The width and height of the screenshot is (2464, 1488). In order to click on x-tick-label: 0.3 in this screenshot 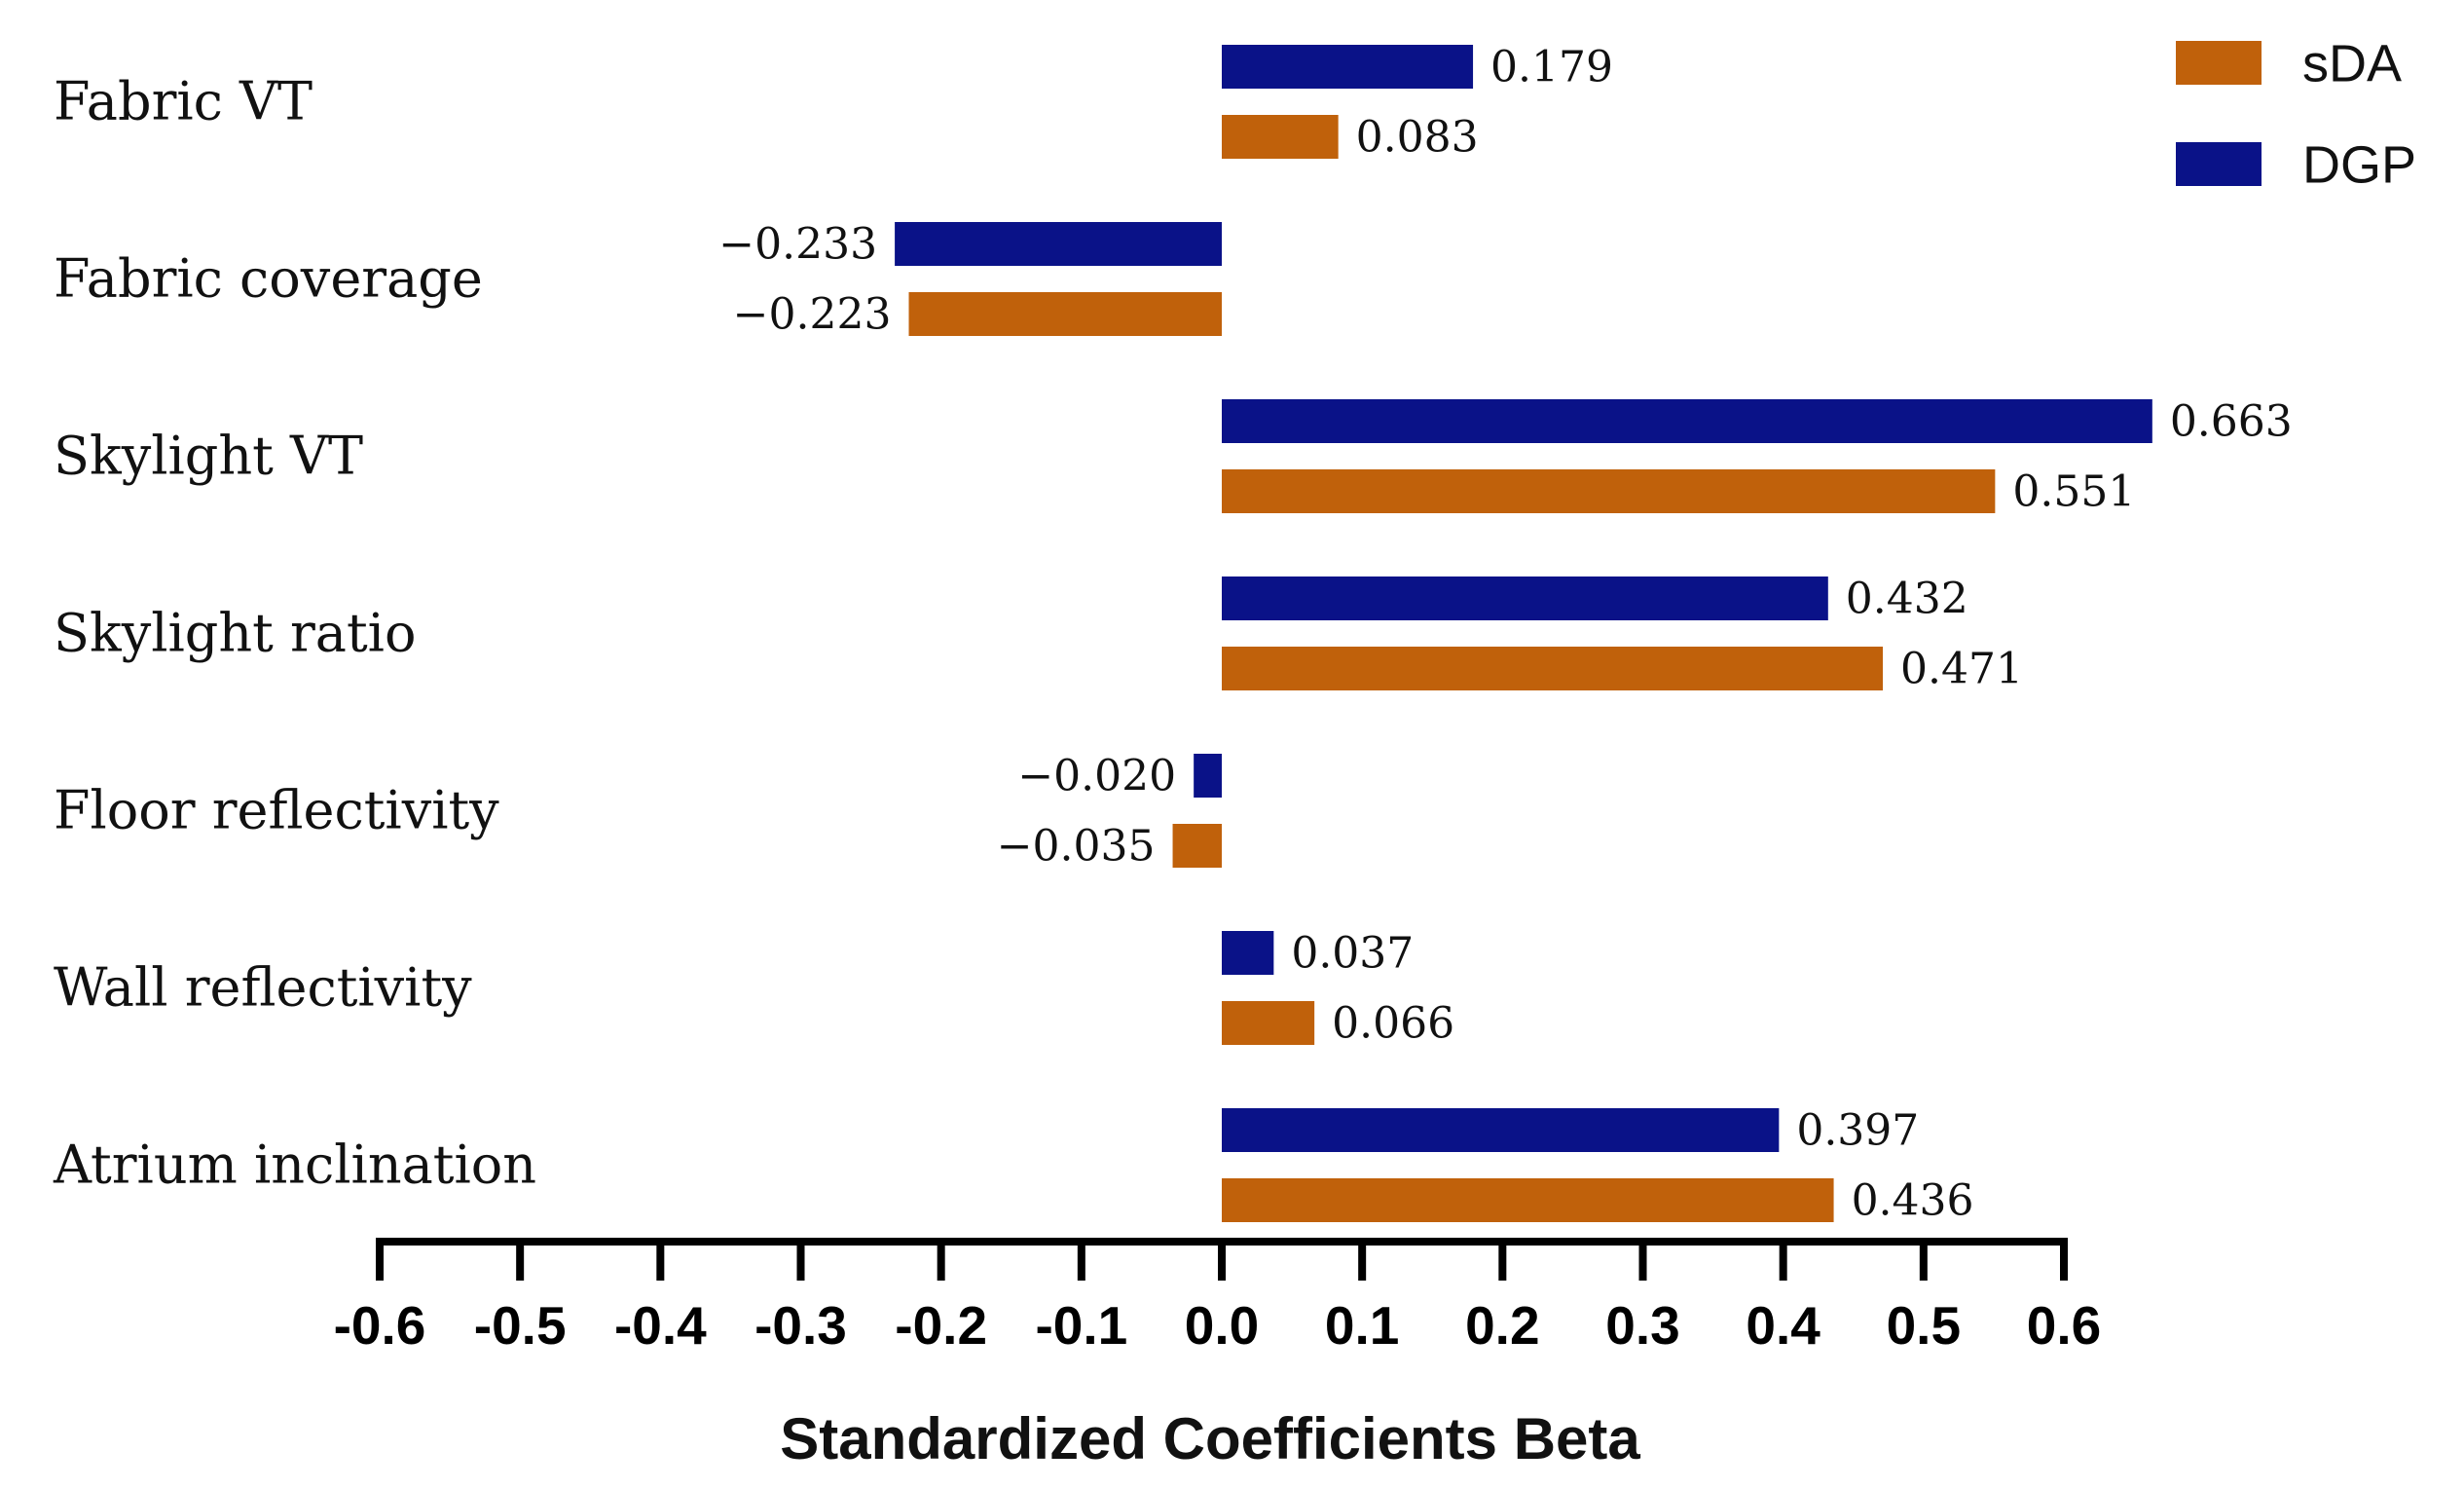, I will do `click(1642, 1325)`.